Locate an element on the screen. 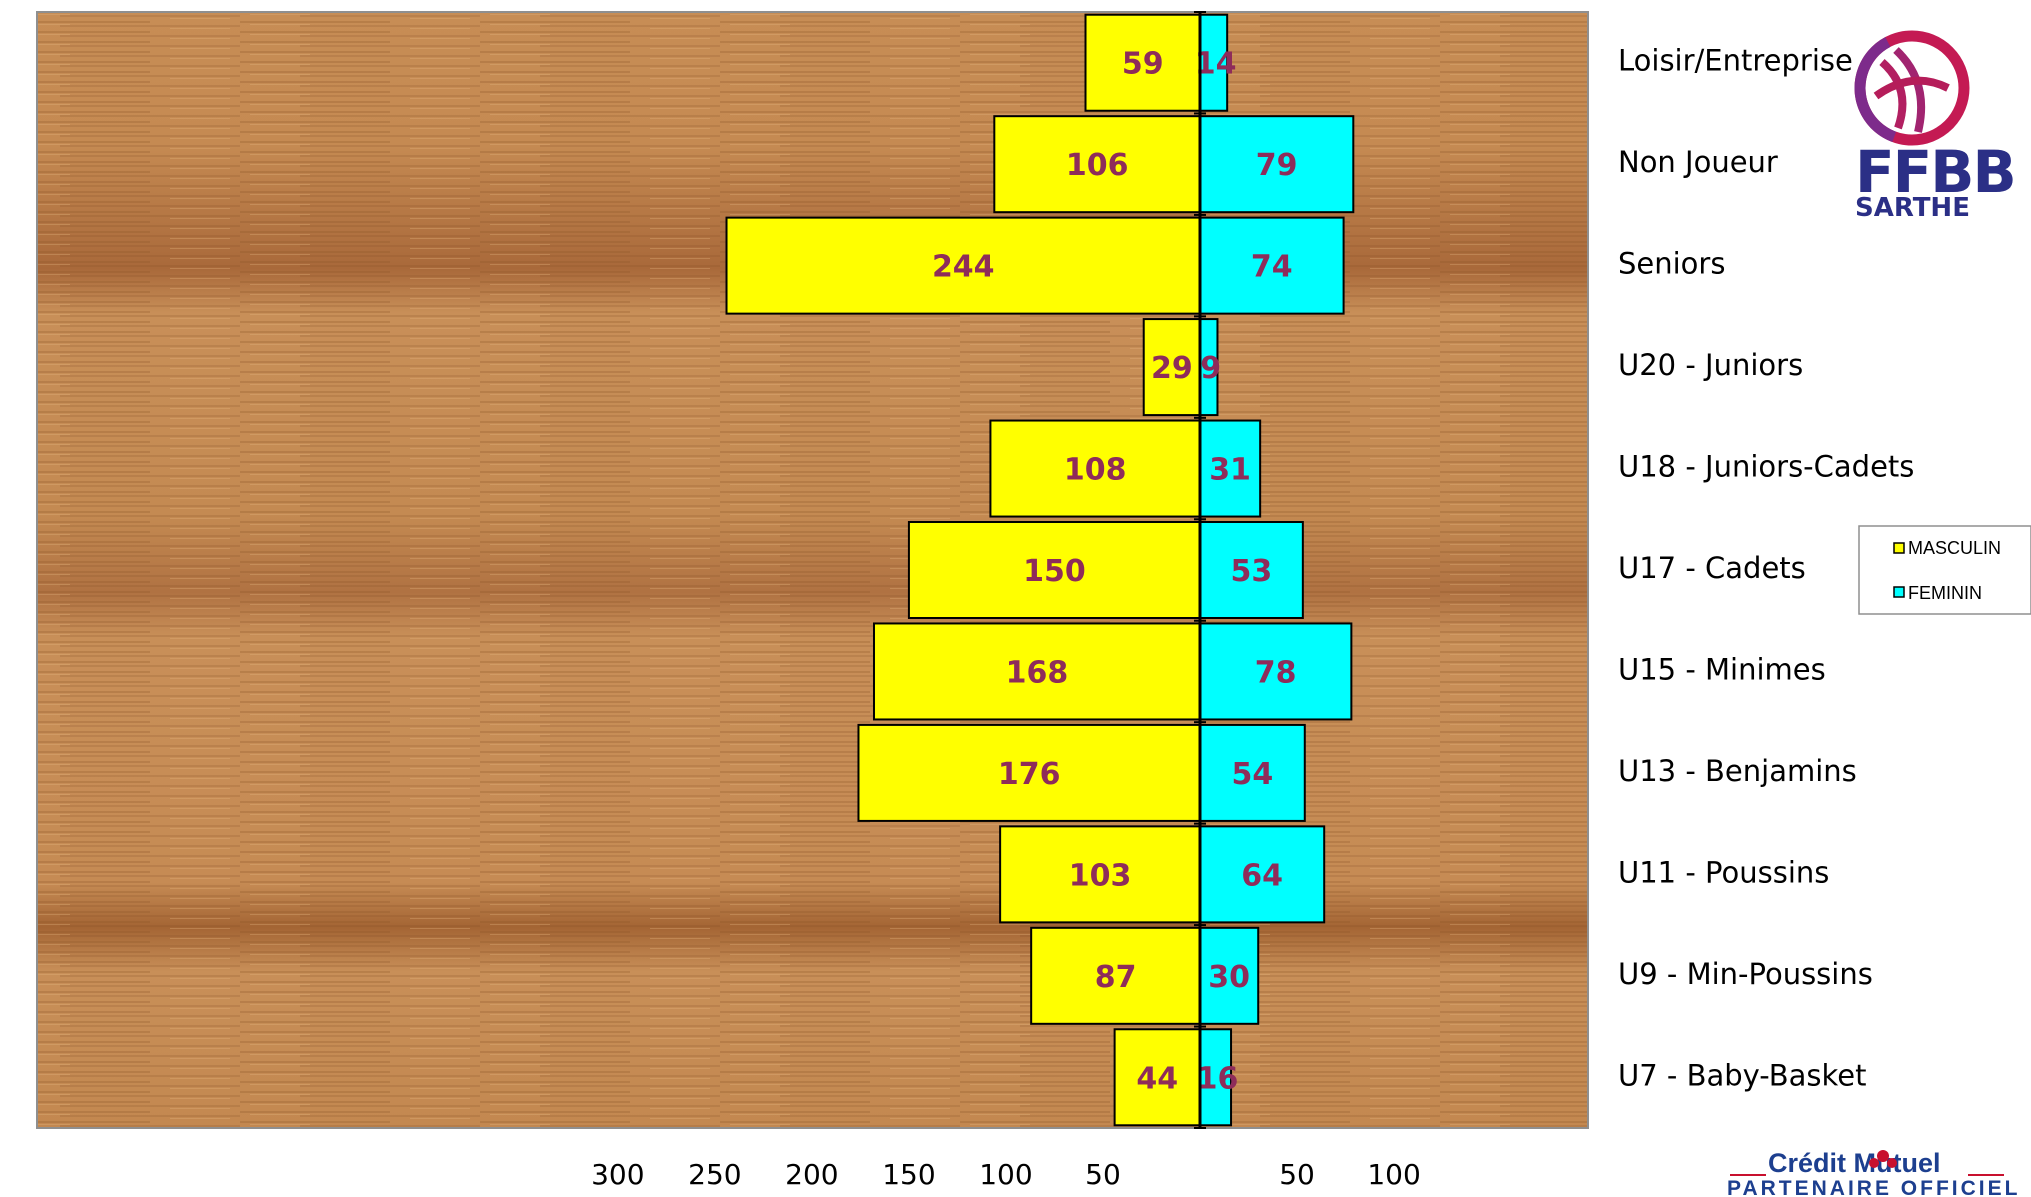 This screenshot has width=2031, height=1197. legend-label-masculin: MASCULIN is located at coordinates (1954, 548).